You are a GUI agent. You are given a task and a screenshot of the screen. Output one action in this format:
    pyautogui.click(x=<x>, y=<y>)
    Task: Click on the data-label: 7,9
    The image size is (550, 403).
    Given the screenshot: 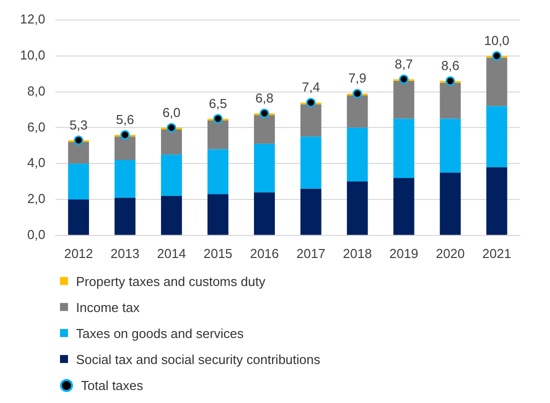 What is the action you would take?
    pyautogui.click(x=357, y=78)
    